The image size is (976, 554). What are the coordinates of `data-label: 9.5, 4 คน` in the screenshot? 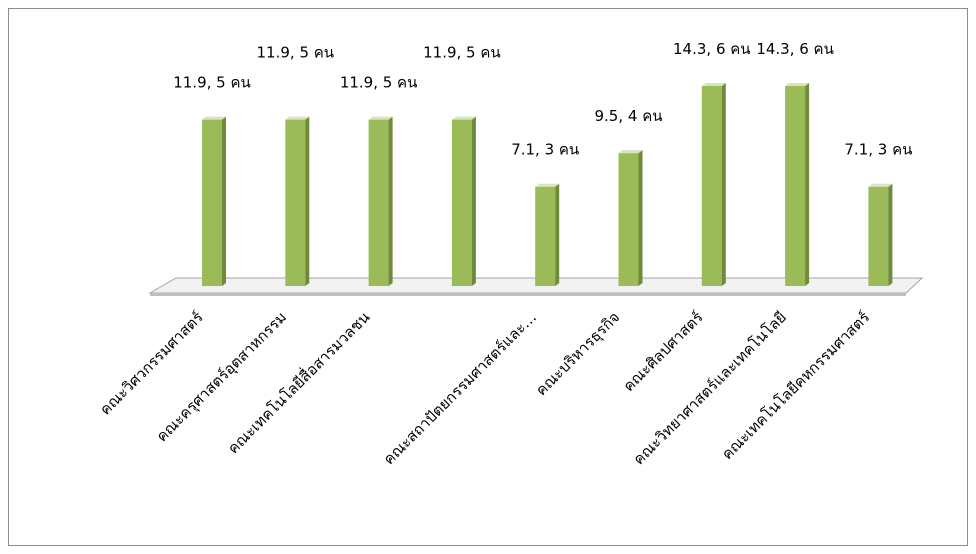 It's located at (629, 116).